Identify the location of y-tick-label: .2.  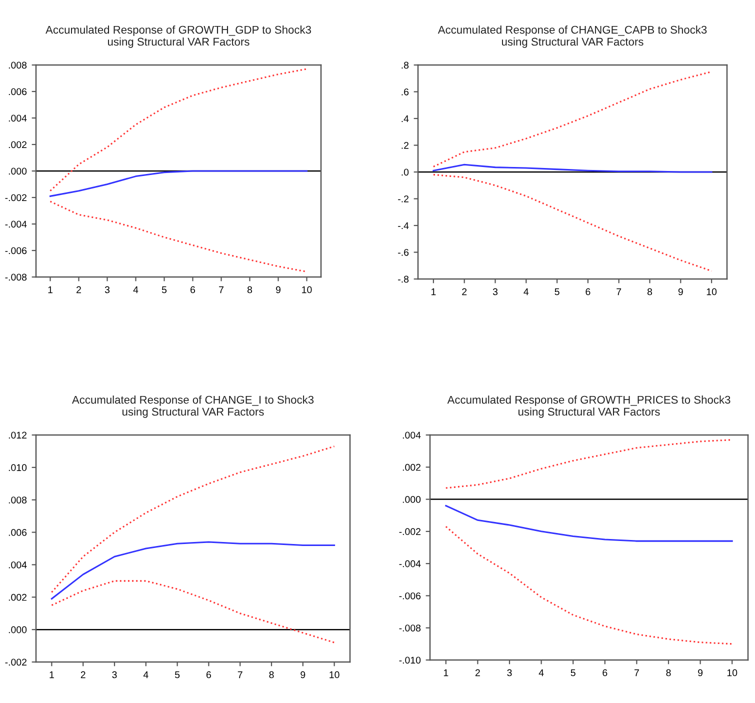
(405, 145).